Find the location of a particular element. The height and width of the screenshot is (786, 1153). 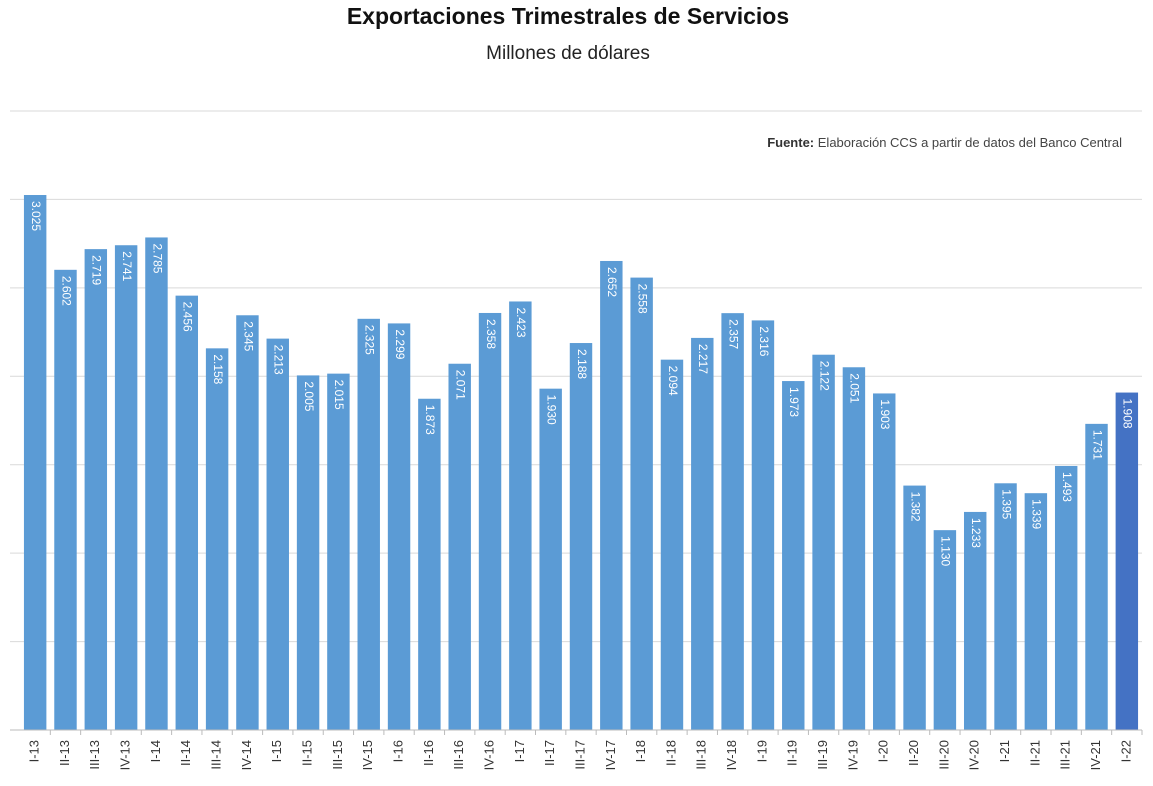

x-tick-label: I-14 is located at coordinates (155, 751).